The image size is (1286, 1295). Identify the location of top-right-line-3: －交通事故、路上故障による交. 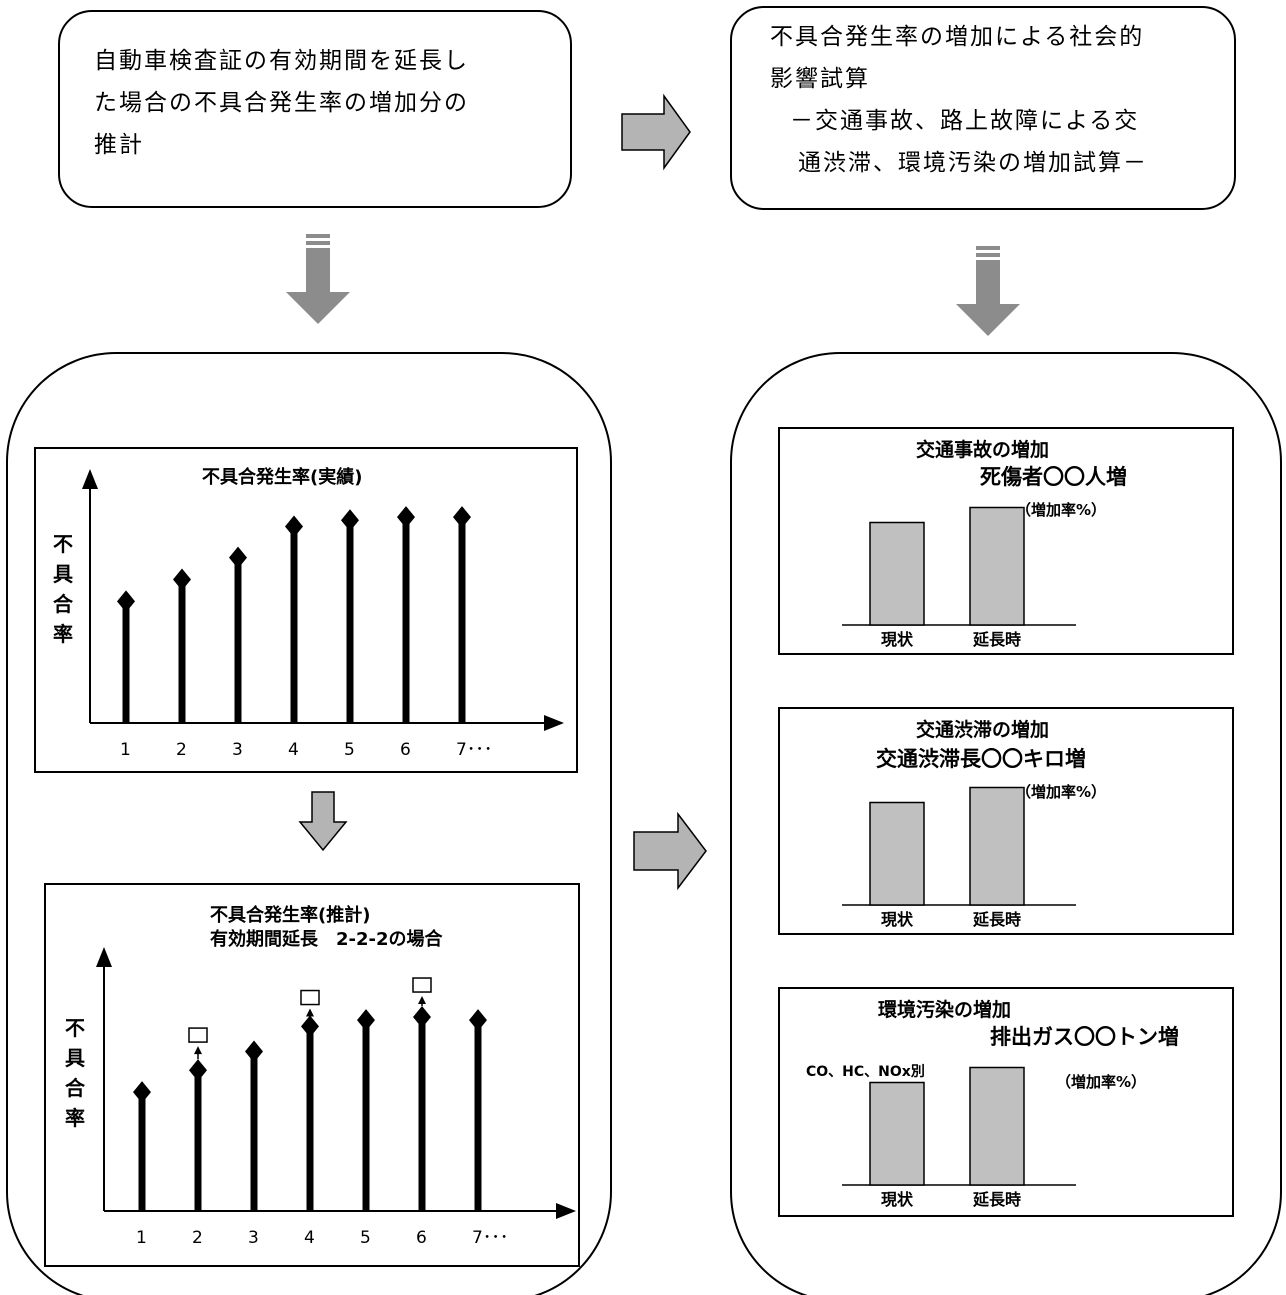
(965, 121).